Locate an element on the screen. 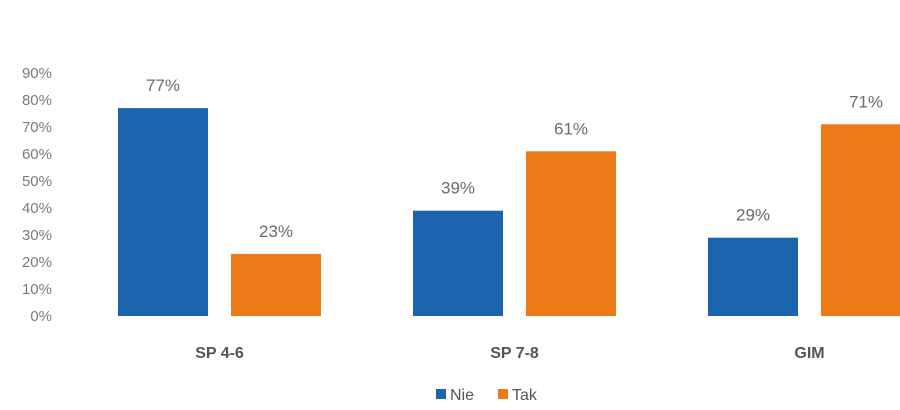  y-tick-label: 10% is located at coordinates (37, 289).